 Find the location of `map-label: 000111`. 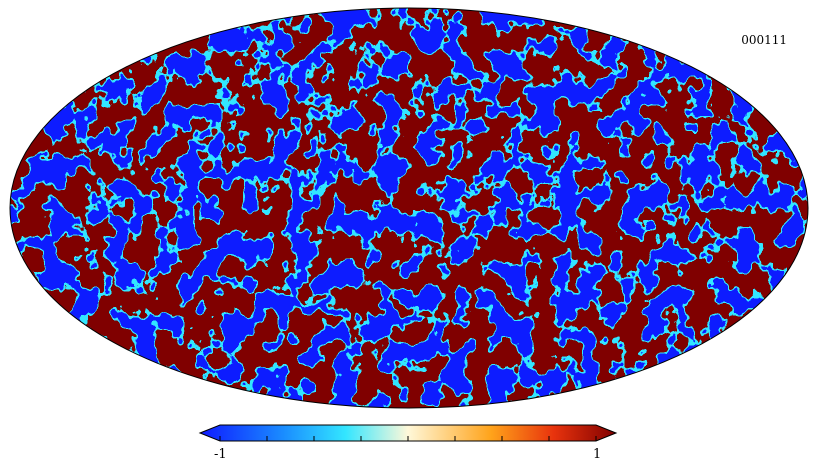

map-label: 000111 is located at coordinates (764, 40).